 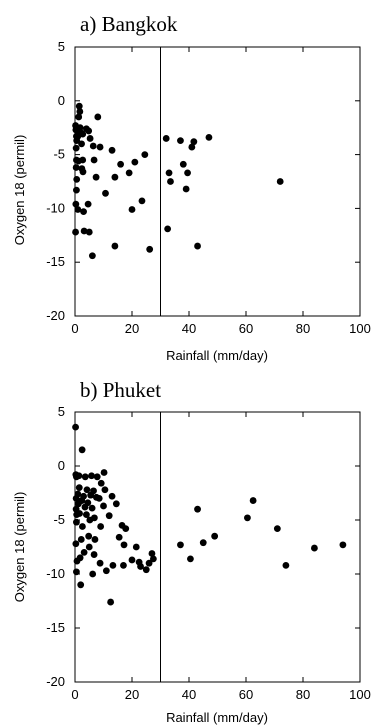 I want to click on x-tick-label: 0, so click(x=74, y=328).